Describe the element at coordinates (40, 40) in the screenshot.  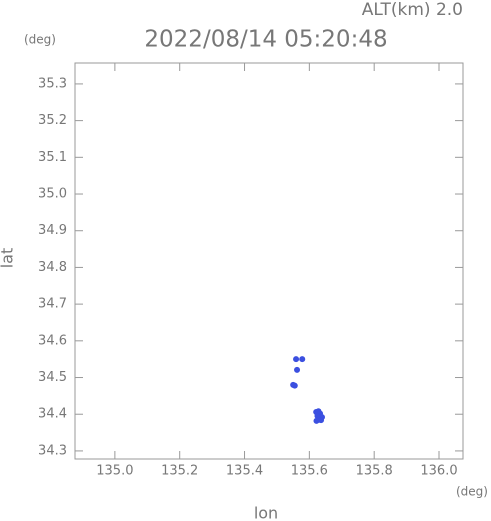
I see `y-unit: (deg)` at that location.